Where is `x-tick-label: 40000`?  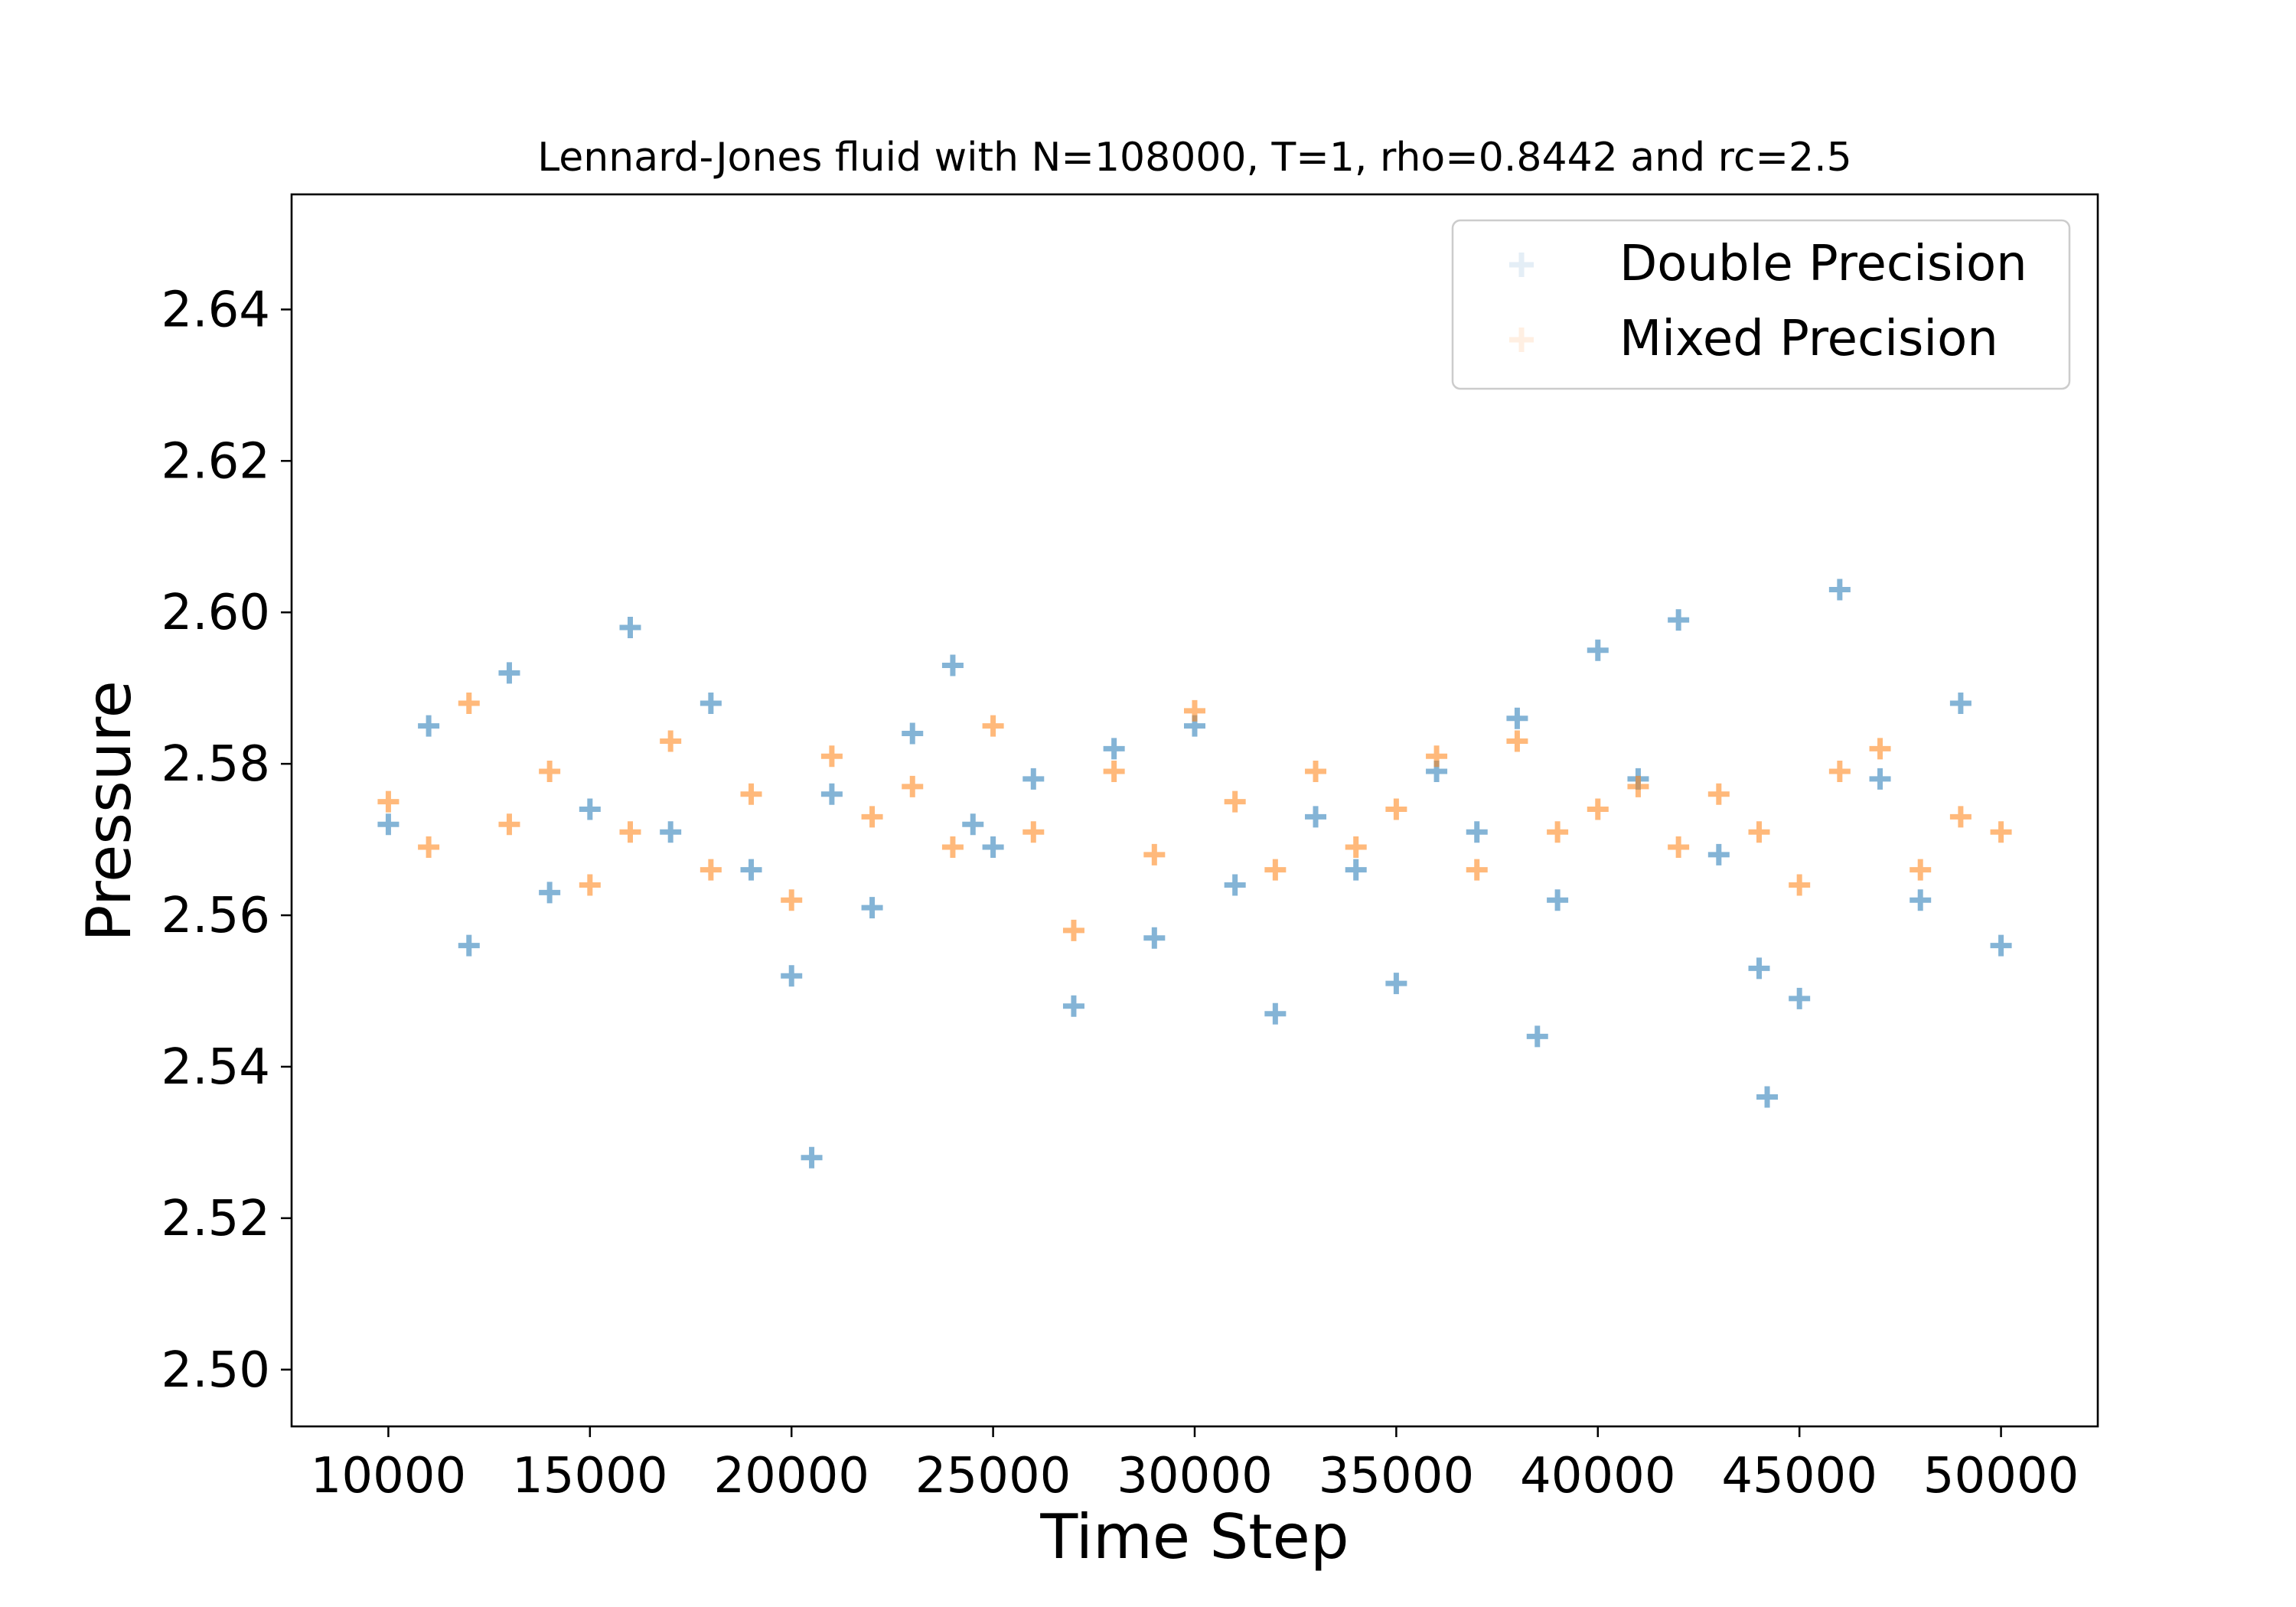 x-tick-label: 40000 is located at coordinates (1598, 1476).